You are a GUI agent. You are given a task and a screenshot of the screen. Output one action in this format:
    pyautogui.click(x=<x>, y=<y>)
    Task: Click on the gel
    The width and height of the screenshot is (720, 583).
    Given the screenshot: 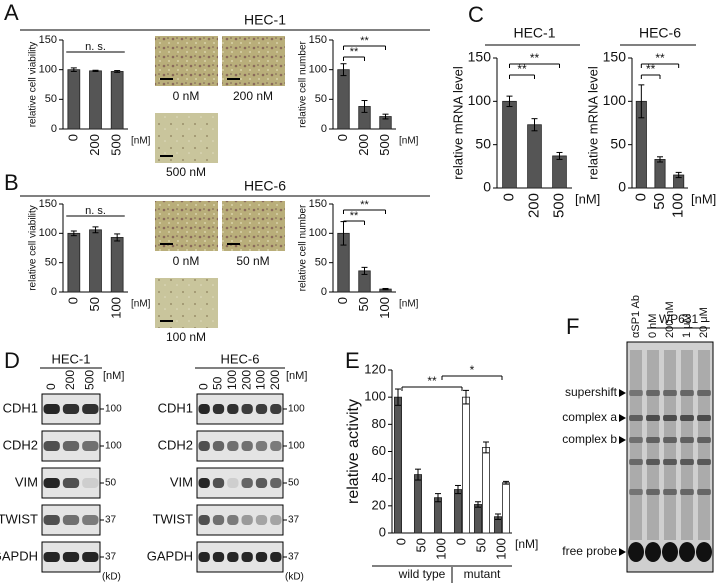 What is the action you would take?
    pyautogui.click(x=670, y=457)
    